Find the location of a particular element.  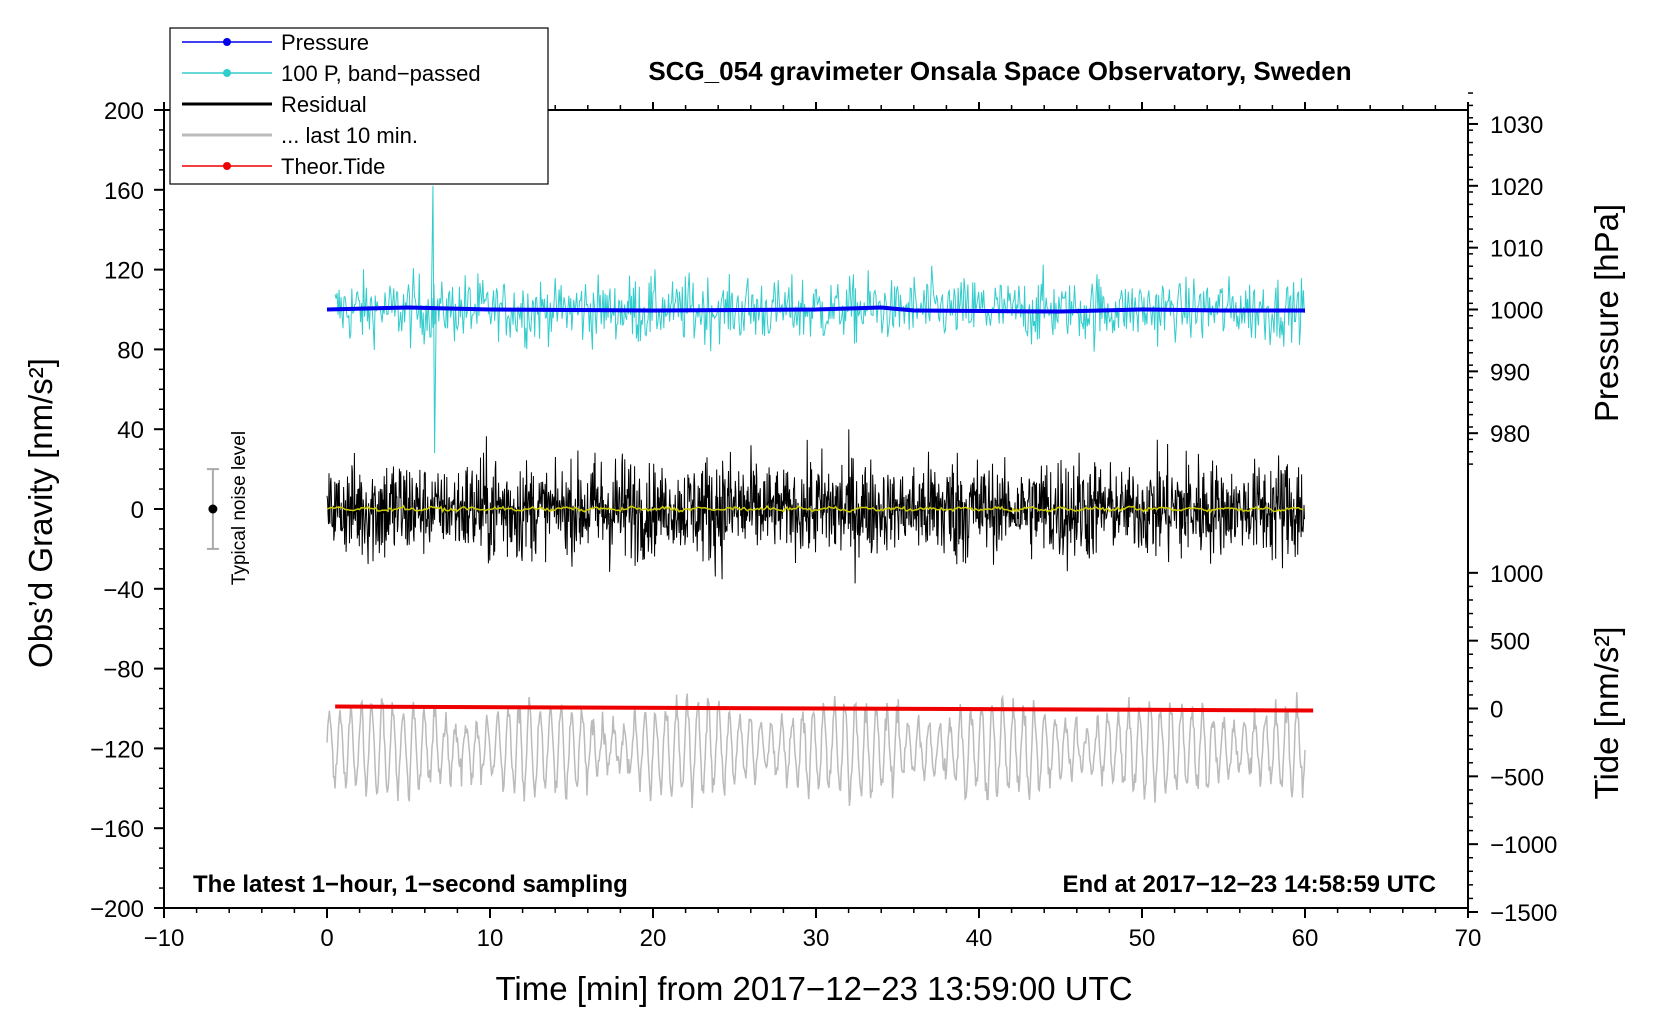

legend-label: 100 P, band−passed is located at coordinates (381, 73).